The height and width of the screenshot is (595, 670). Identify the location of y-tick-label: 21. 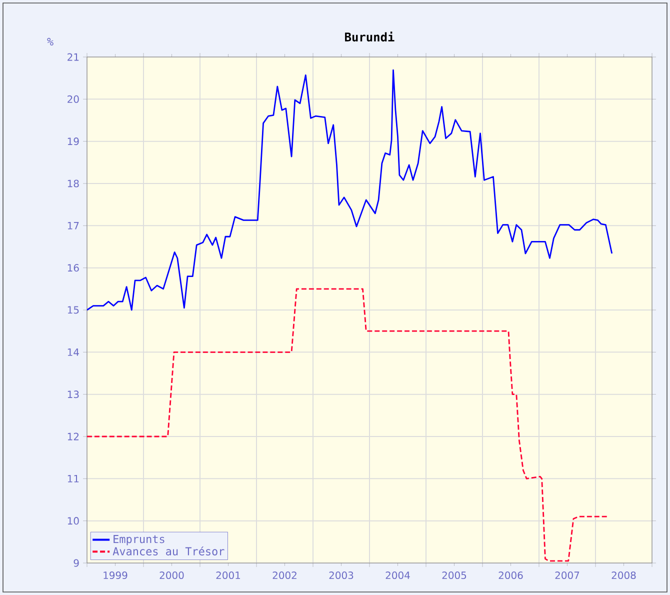
(73, 57).